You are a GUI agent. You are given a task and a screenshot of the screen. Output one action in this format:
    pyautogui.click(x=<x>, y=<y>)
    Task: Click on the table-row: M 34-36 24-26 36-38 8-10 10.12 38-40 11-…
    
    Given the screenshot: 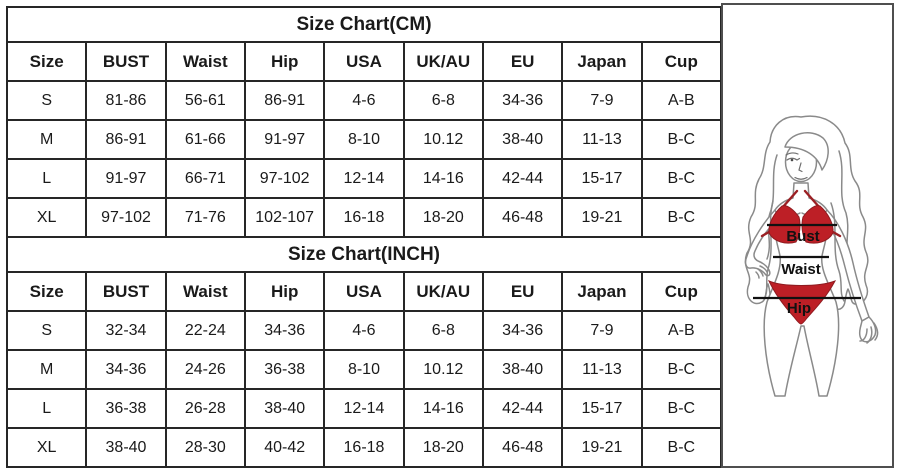 What is the action you would take?
    pyautogui.click(x=364, y=369)
    